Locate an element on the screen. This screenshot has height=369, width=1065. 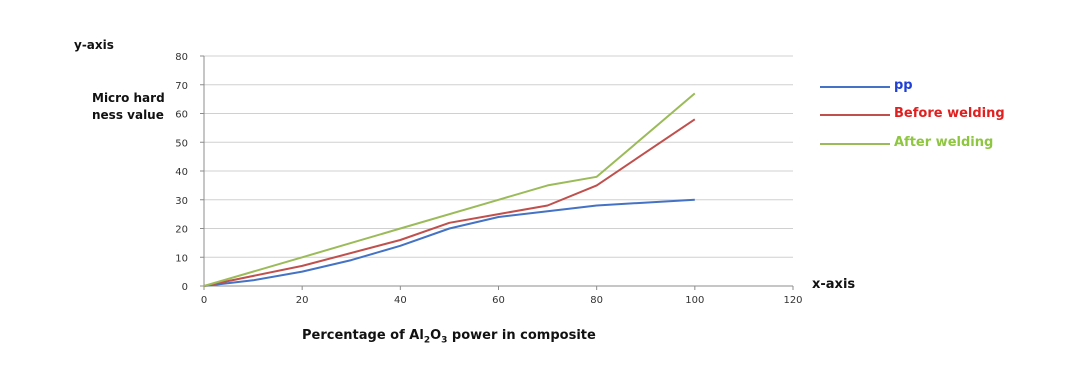
legend-line-after-welding is located at coordinates (855, 144).